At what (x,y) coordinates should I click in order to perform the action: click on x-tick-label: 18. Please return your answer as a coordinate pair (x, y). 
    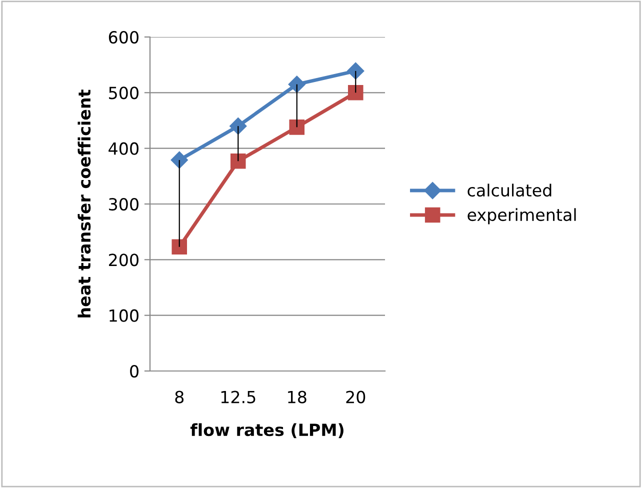
    Looking at the image, I should click on (297, 397).